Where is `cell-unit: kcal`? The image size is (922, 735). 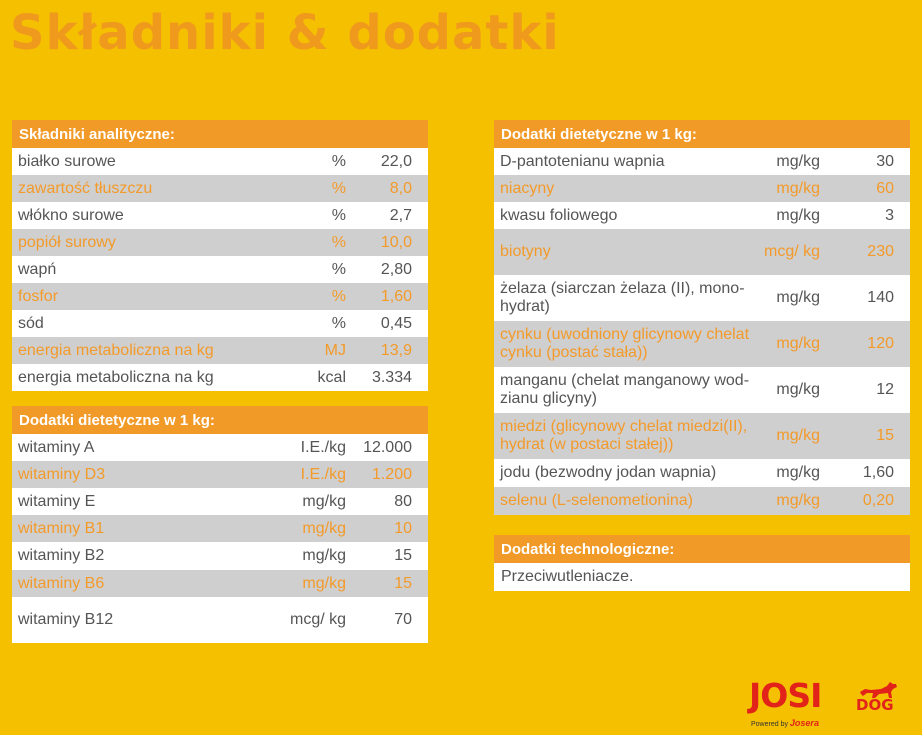 cell-unit: kcal is located at coordinates (331, 377).